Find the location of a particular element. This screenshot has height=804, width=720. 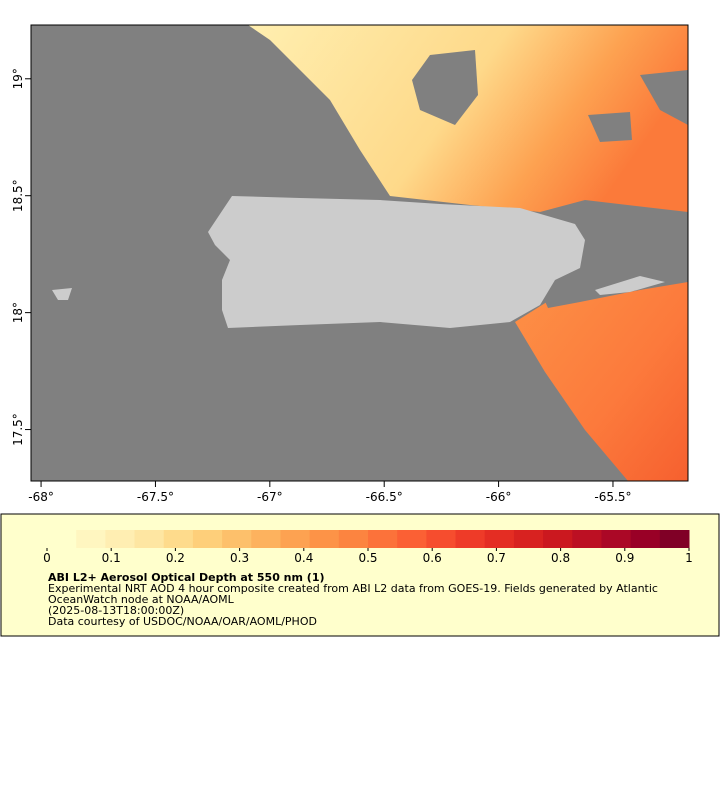

colorbar-tick-label: 0.2 is located at coordinates (175, 558).